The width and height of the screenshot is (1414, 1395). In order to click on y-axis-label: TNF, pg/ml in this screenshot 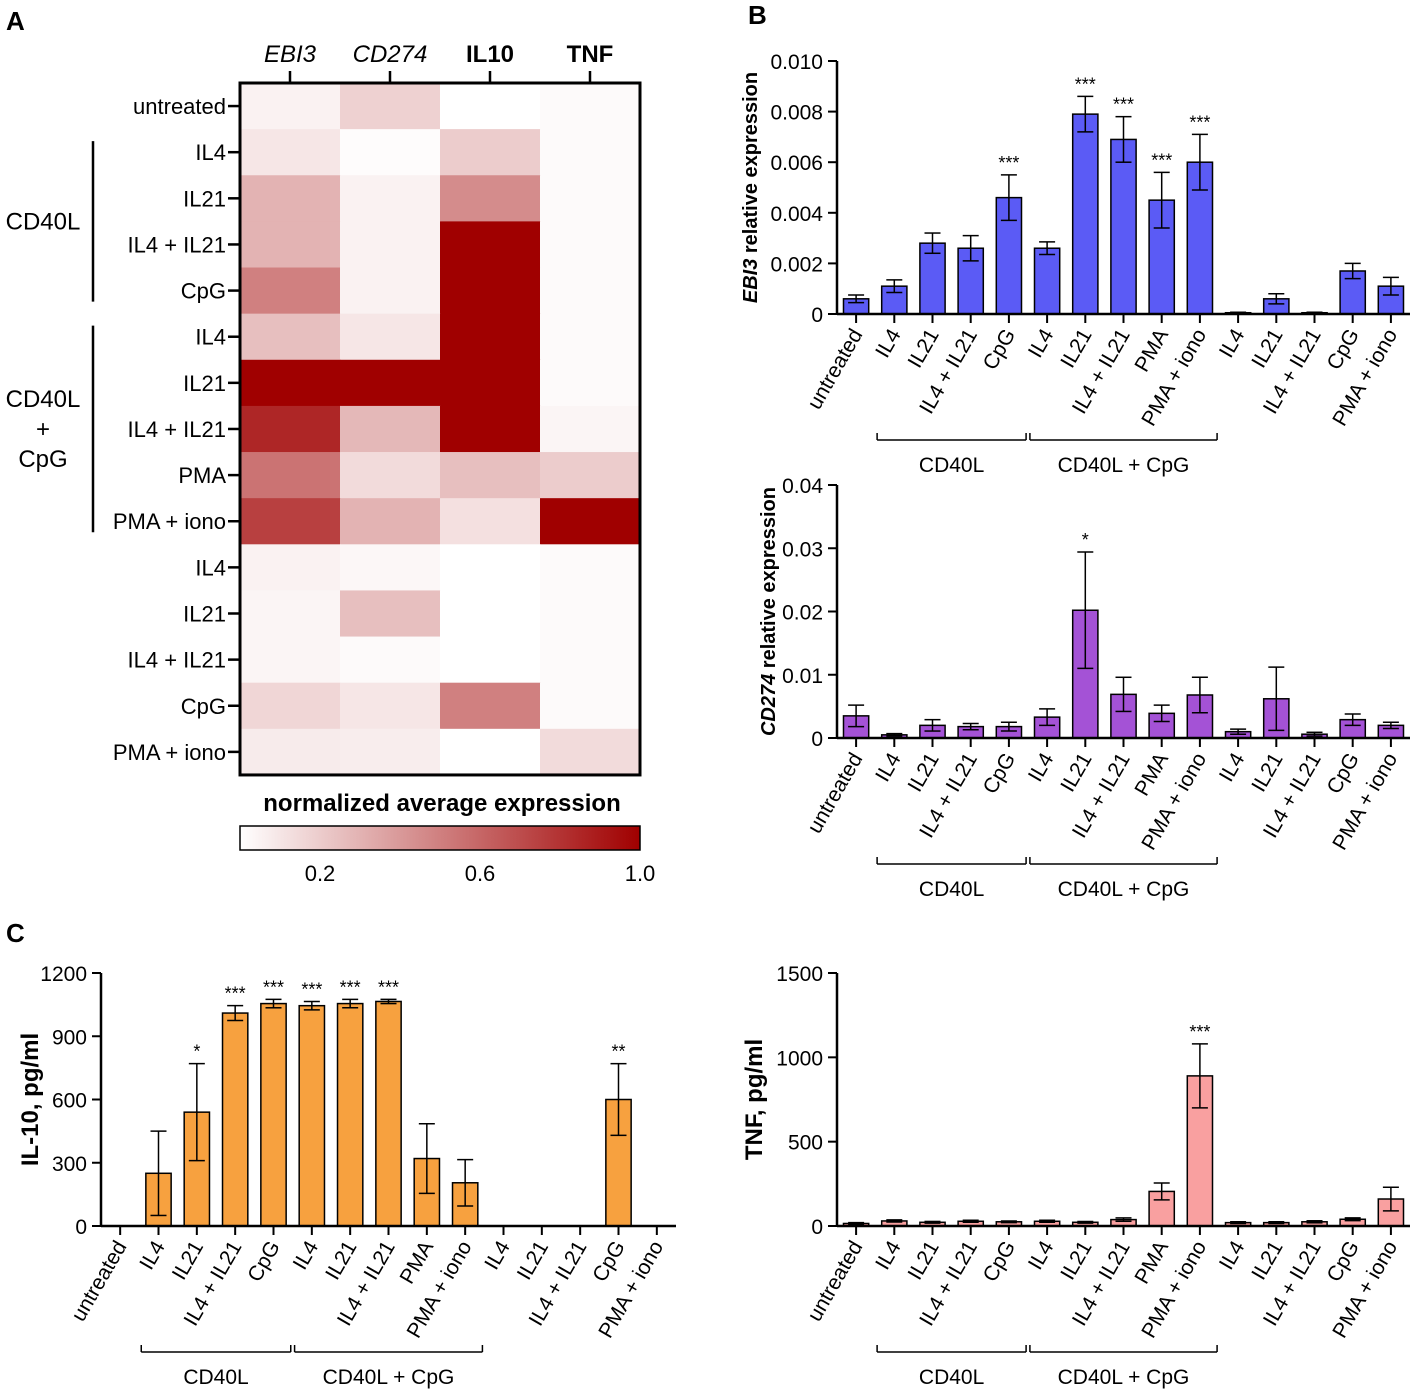, I will do `click(754, 1099)`.